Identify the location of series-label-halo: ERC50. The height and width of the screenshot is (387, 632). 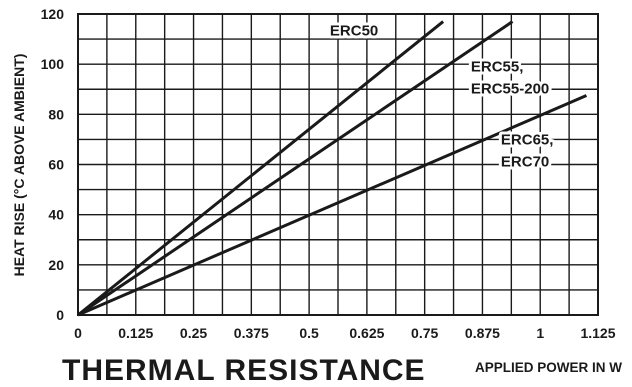
(354, 30).